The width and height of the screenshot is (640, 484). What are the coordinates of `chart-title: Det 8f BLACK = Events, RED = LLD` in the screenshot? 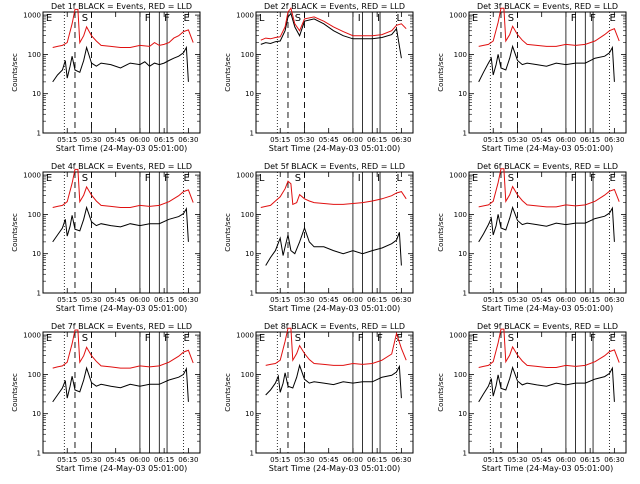 It's located at (334, 326).